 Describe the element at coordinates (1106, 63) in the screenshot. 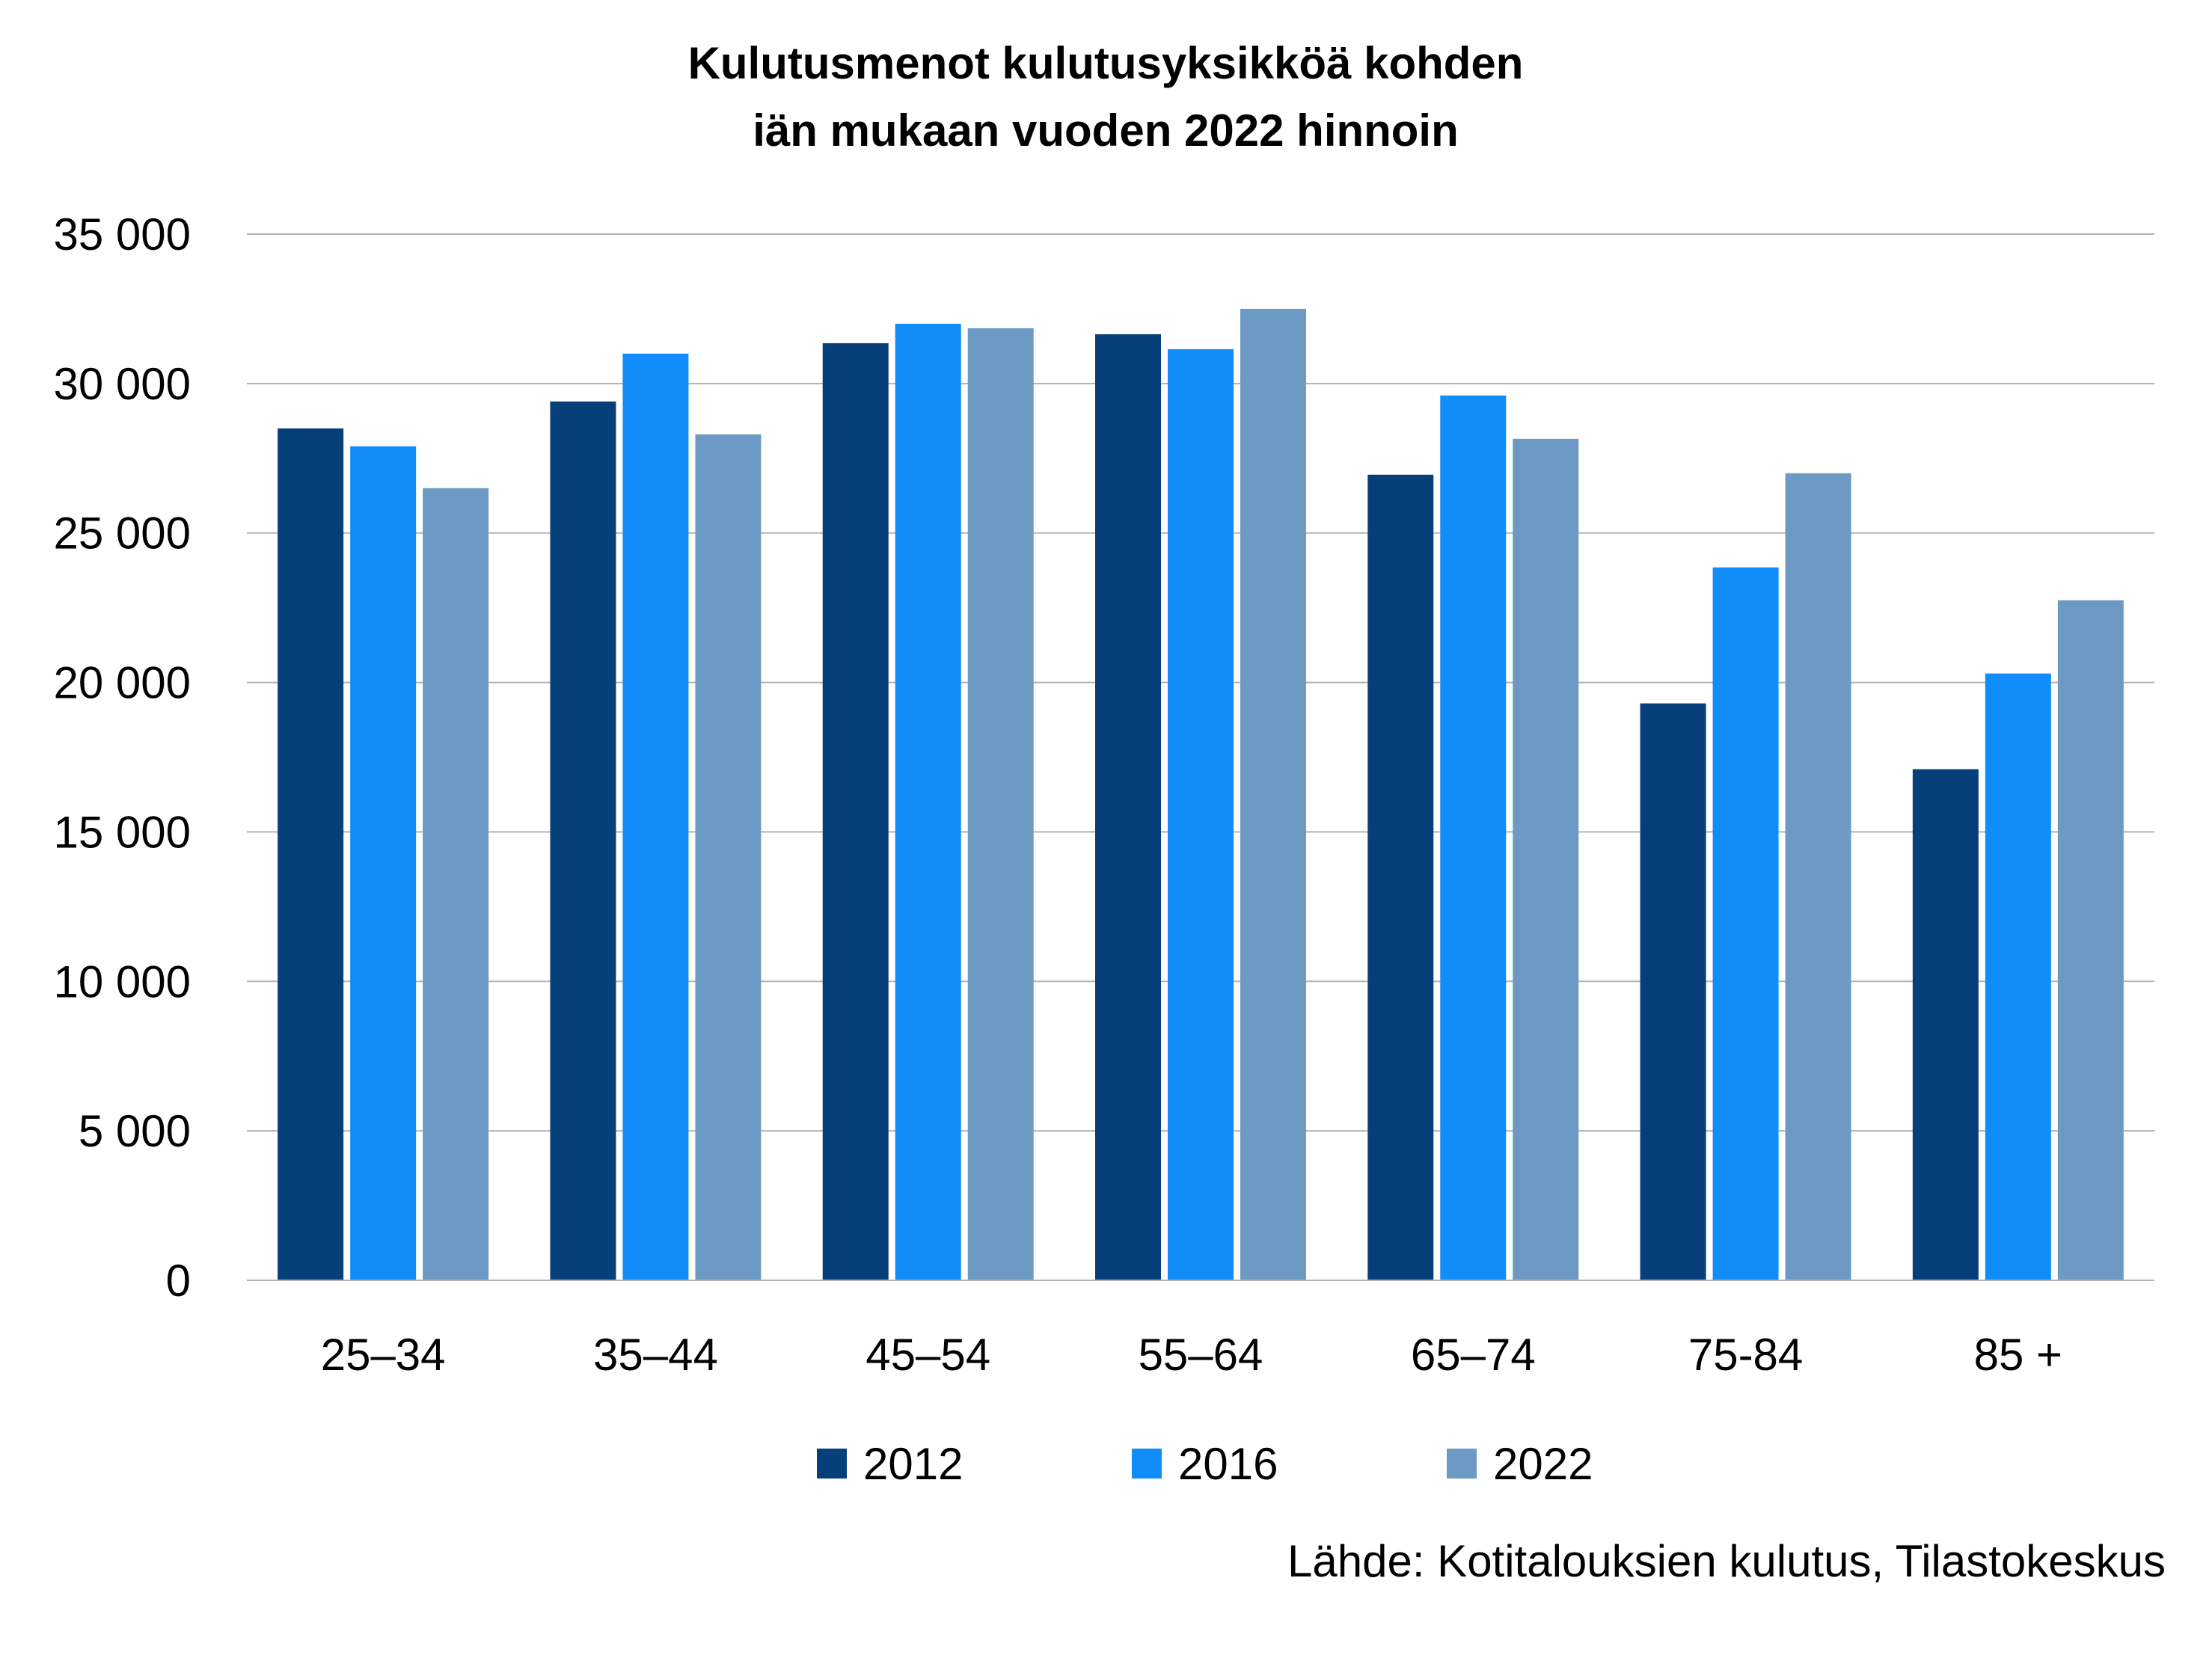

I see `chart-title-line-1: Kulutusmenot kulutusyksikköä kohden` at that location.